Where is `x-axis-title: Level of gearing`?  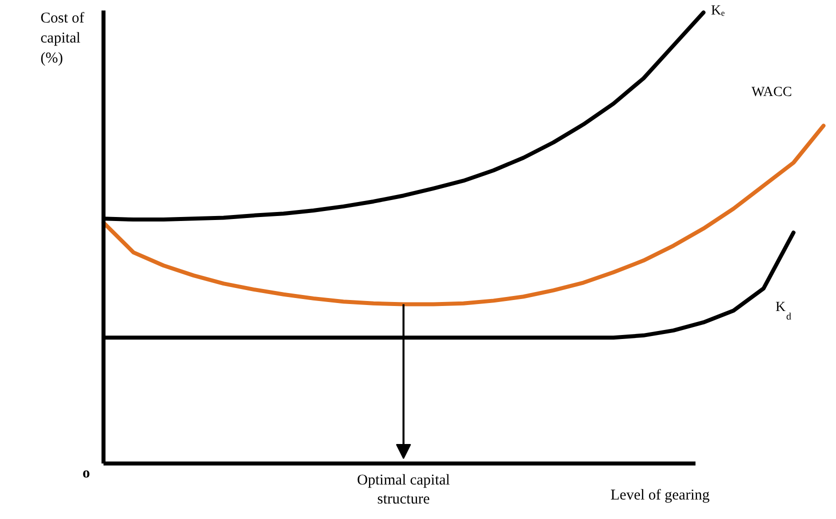 x-axis-title: Level of gearing is located at coordinates (660, 496).